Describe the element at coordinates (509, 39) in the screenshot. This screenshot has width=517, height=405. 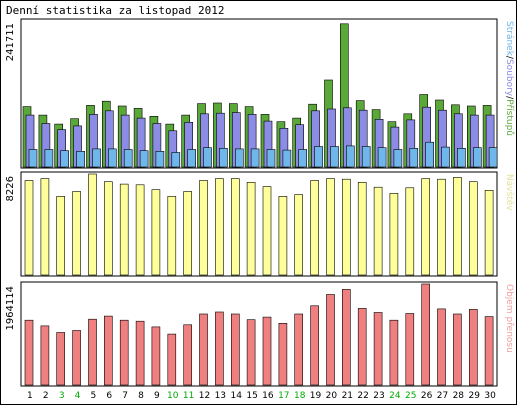
I see `legend-item-traffic-1: Stránek` at that location.